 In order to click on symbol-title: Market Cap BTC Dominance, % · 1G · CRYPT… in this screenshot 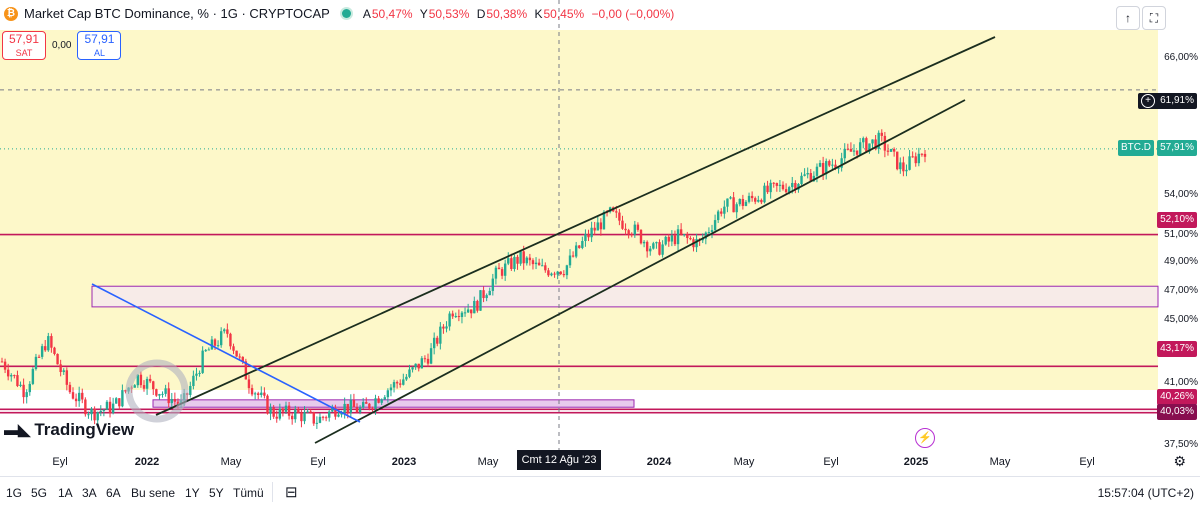, I will do `click(177, 13)`.